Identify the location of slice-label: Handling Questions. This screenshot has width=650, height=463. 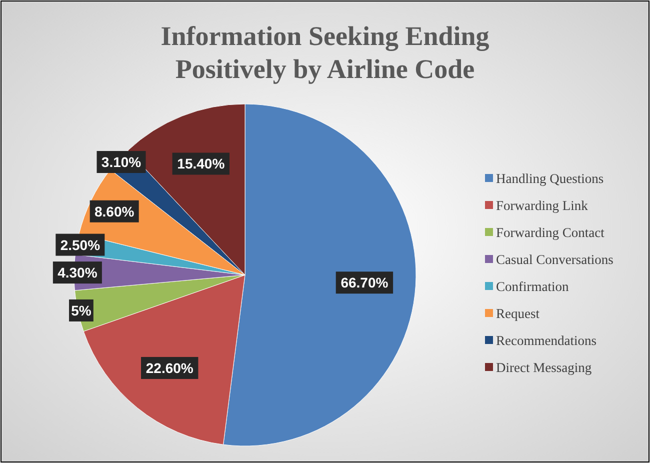
(550, 178).